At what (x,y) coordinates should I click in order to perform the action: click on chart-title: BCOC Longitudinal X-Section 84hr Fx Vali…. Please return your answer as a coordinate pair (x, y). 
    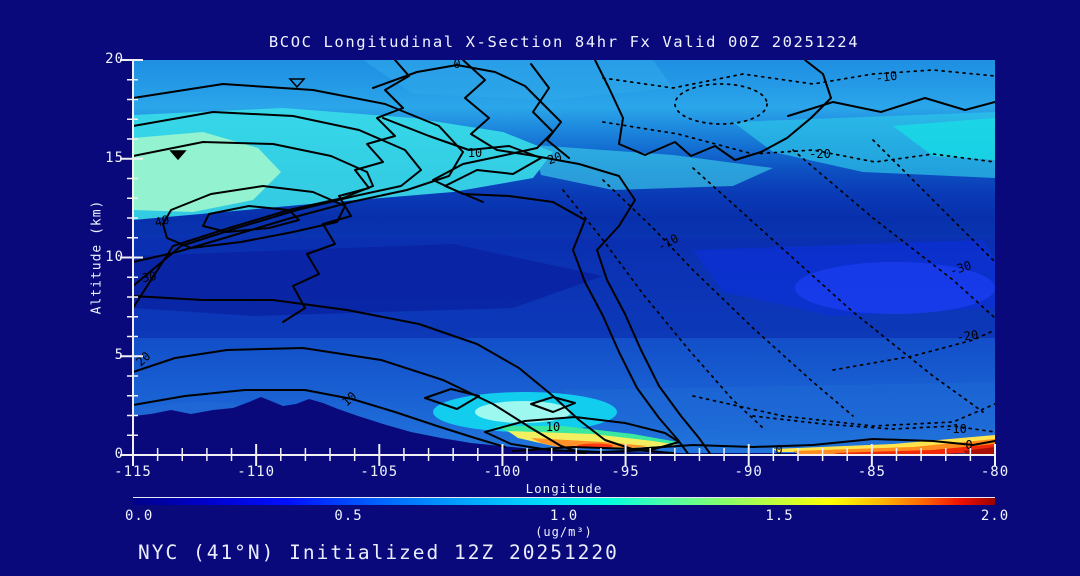
    Looking at the image, I should click on (564, 42).